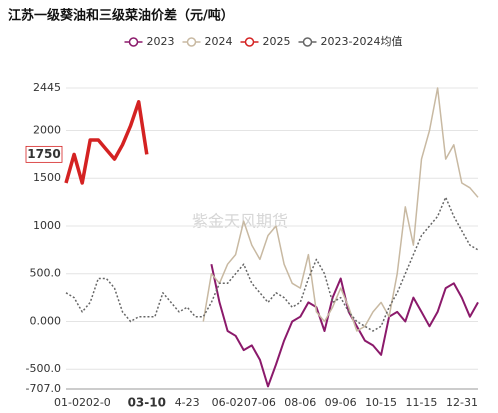  Describe the element at coordinates (219, 41) in the screenshot. I see `legend-label: 2024` at that location.